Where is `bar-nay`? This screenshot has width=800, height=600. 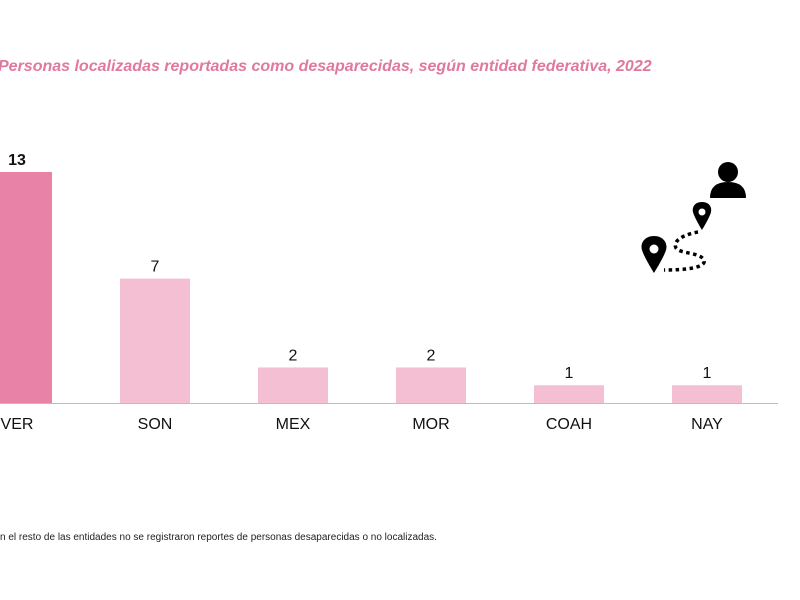 bar-nay is located at coordinates (707, 394).